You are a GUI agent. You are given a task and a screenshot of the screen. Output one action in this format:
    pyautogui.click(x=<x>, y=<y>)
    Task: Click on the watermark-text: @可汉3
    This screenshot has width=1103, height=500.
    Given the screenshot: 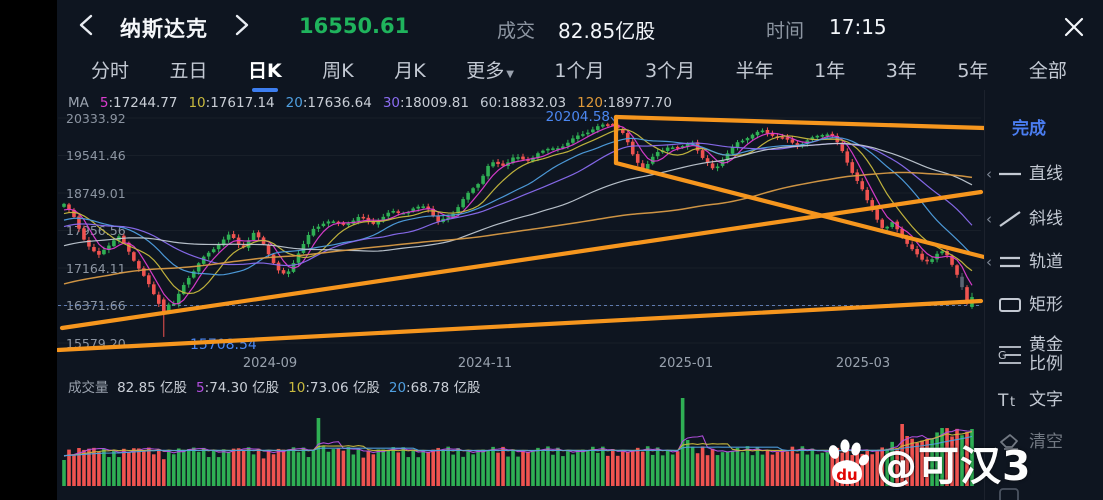 What is the action you would take?
    pyautogui.click(x=954, y=466)
    